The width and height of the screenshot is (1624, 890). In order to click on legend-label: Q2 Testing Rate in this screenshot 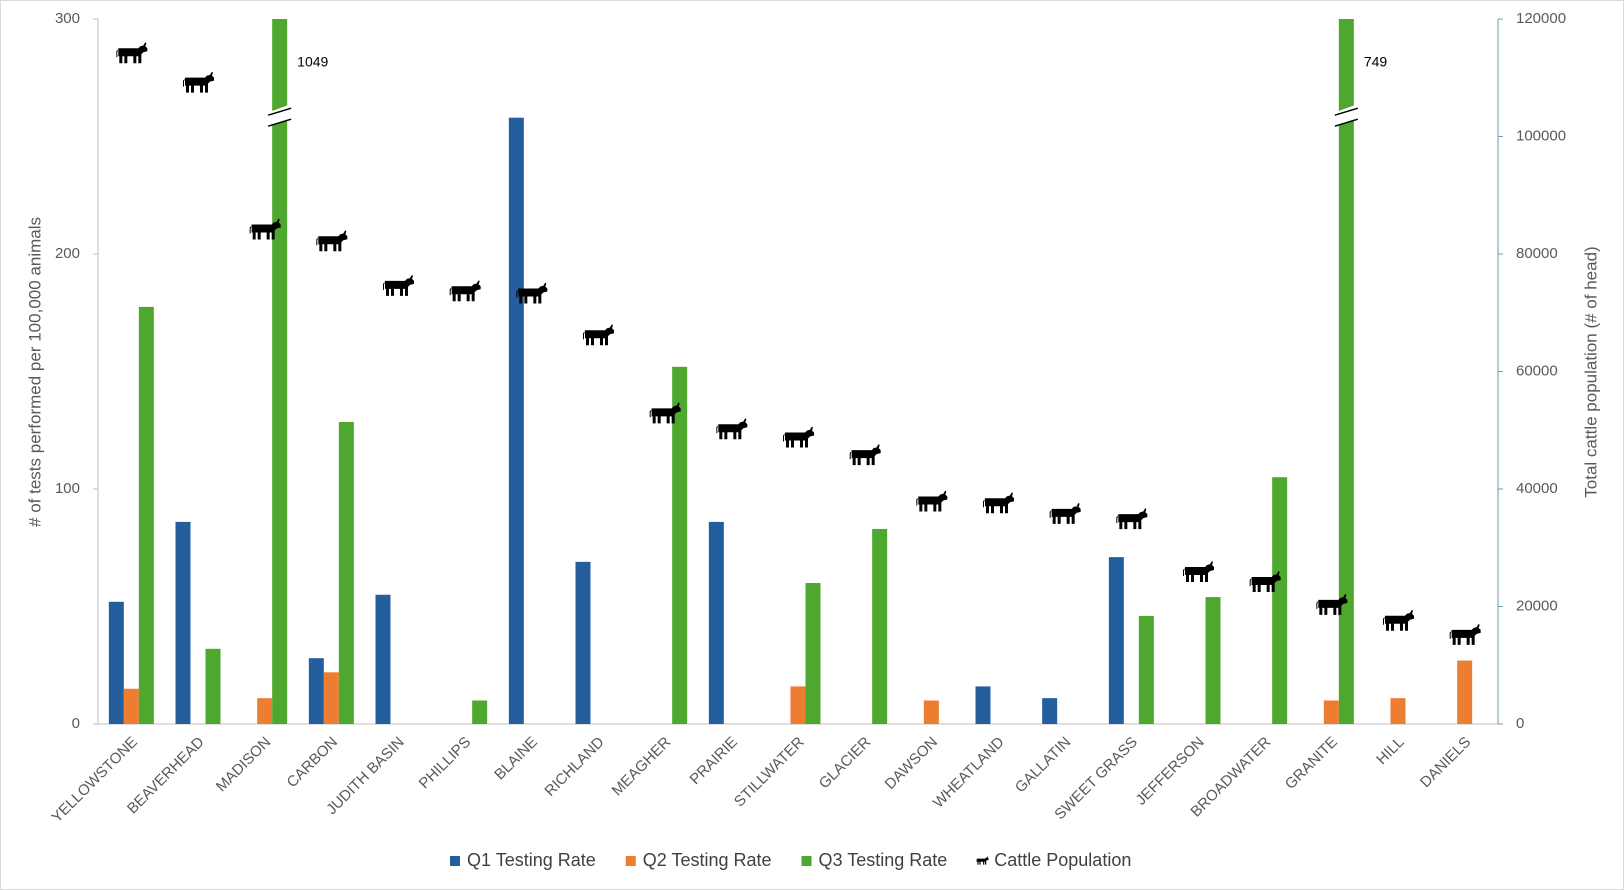, I will do `click(707, 860)`.